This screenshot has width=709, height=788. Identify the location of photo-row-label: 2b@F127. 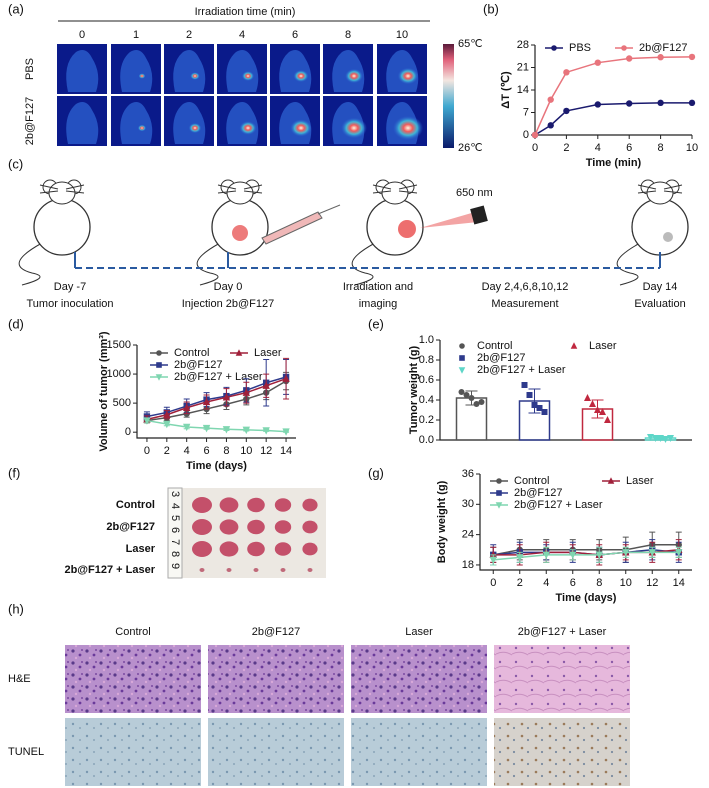
(130, 527).